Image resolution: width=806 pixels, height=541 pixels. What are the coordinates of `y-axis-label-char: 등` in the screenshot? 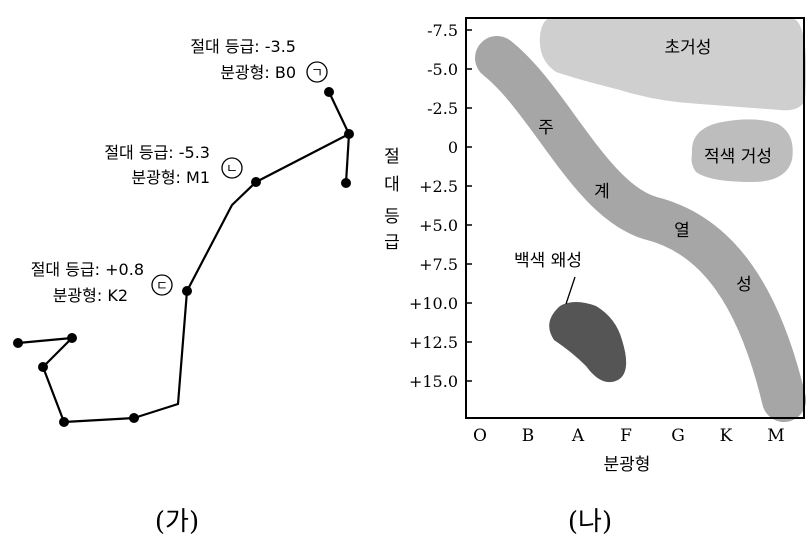 It's located at (392, 217).